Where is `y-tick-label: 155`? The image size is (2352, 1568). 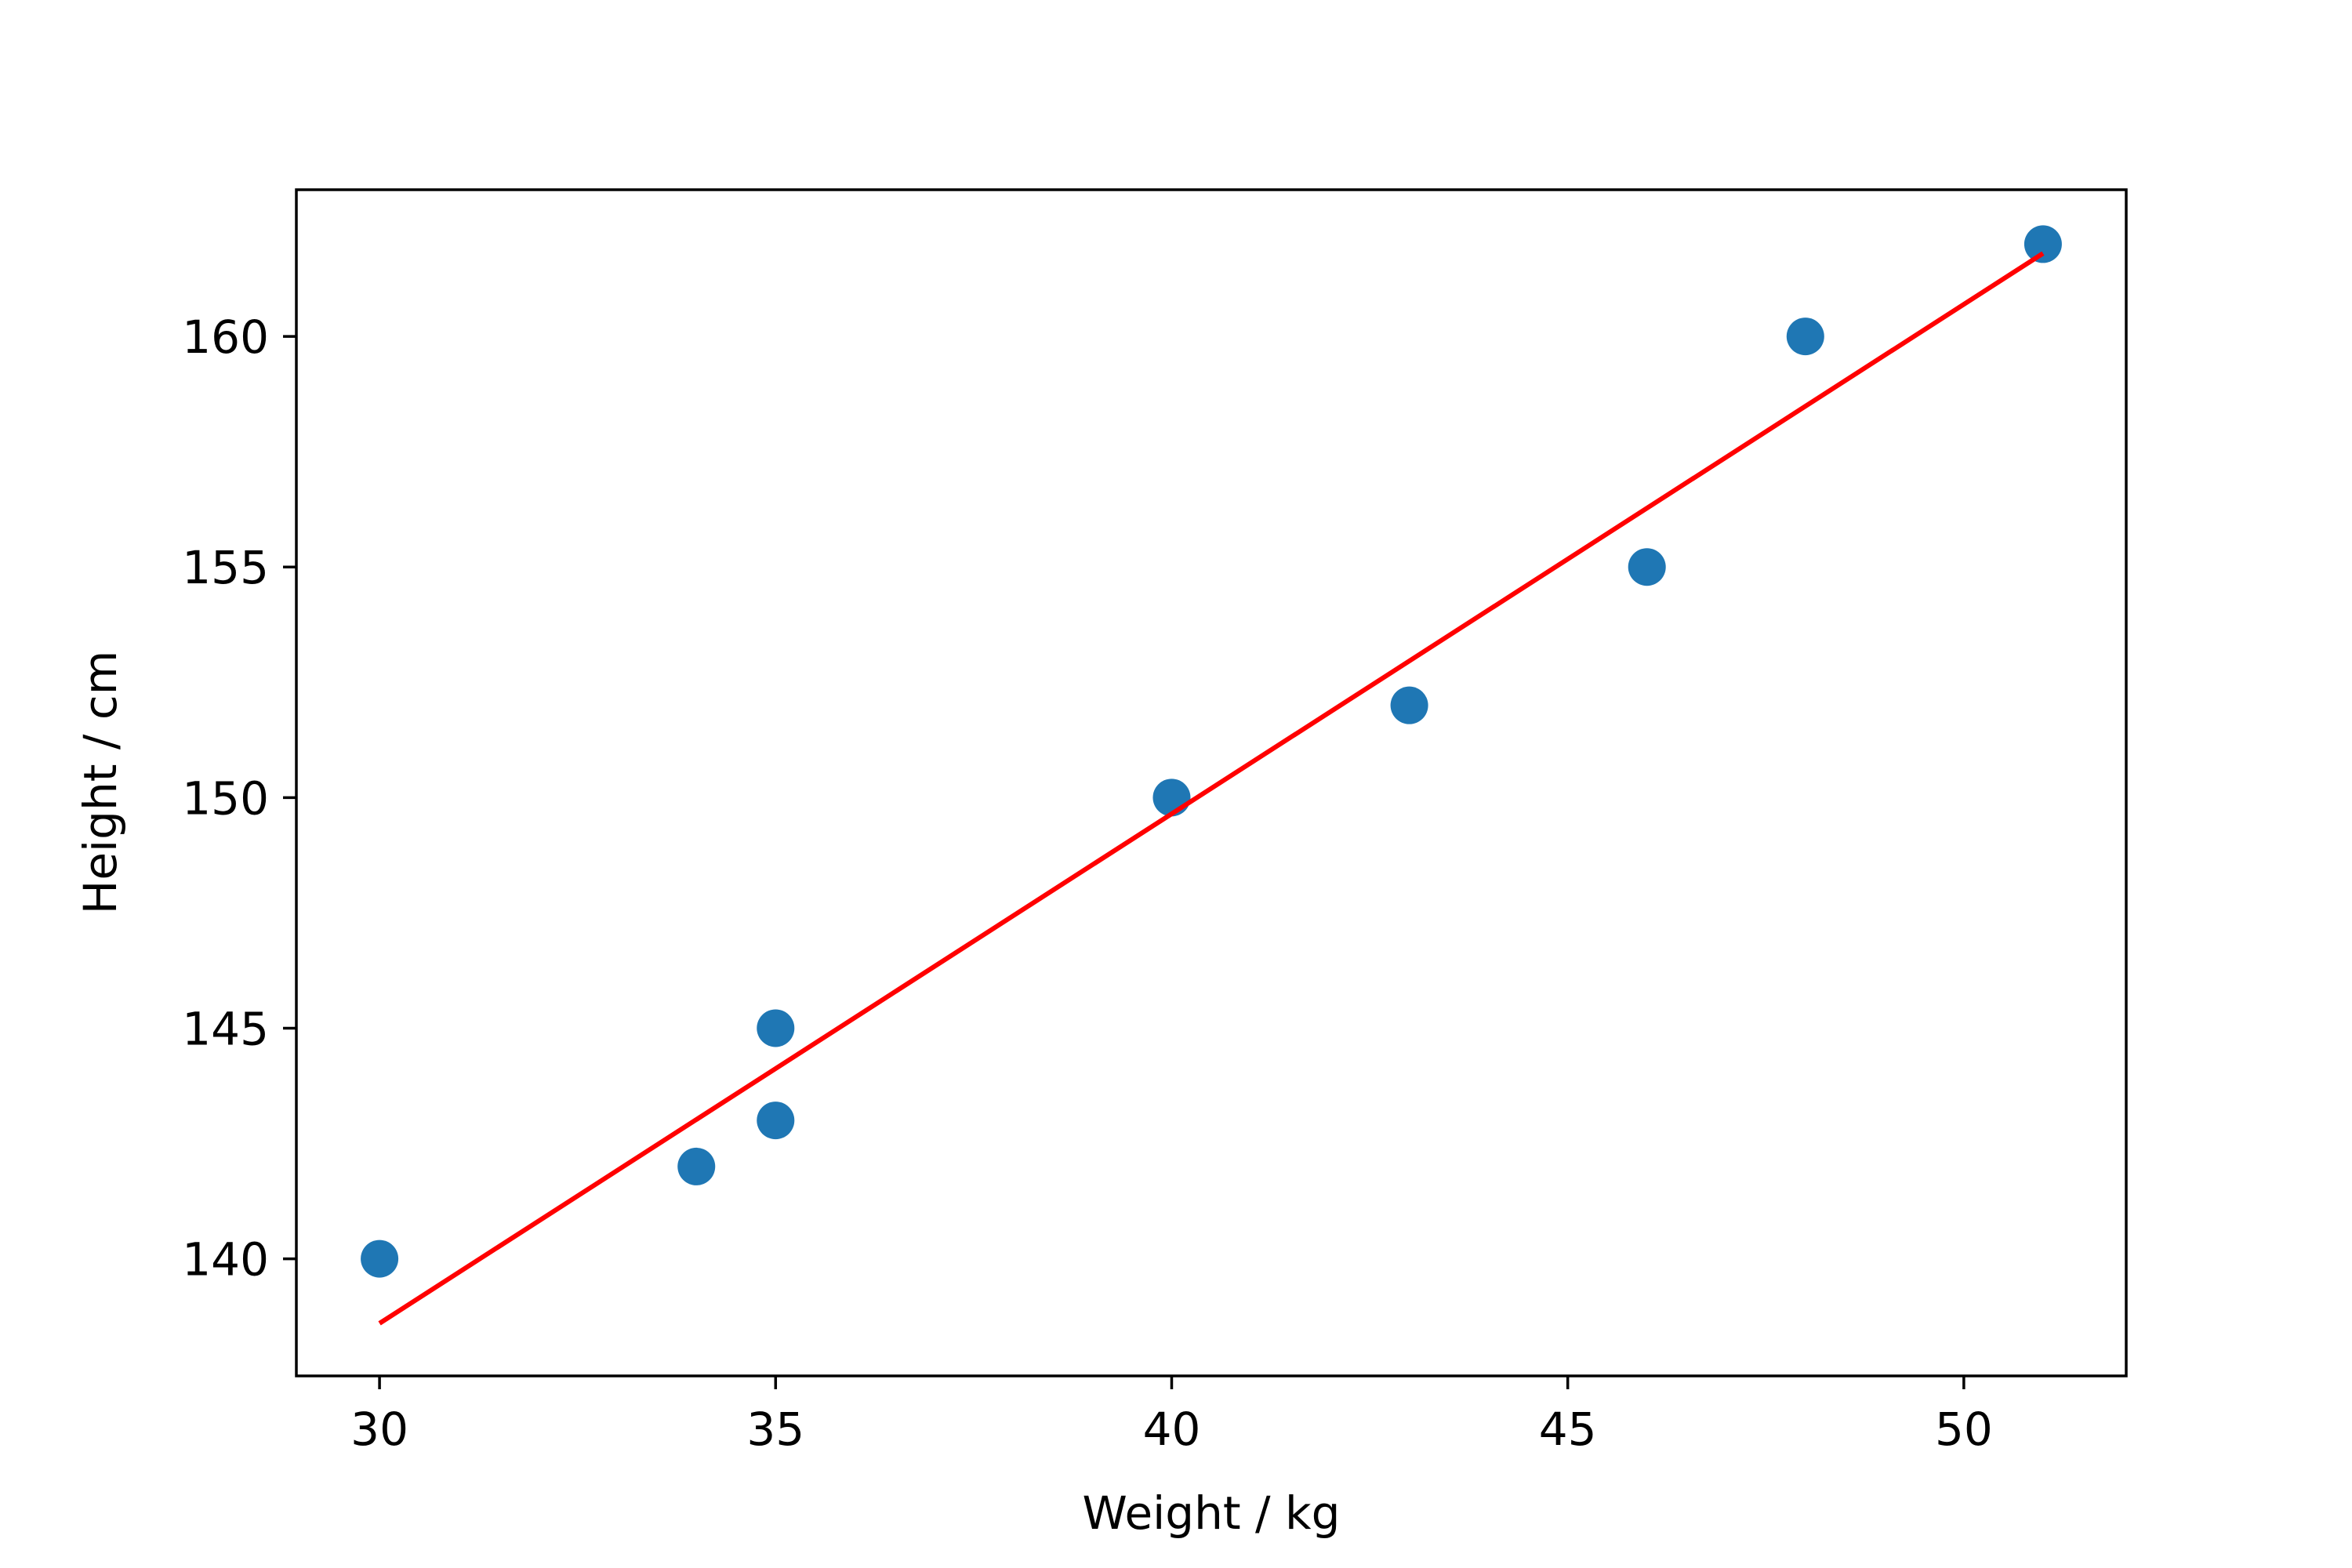 y-tick-label: 155 is located at coordinates (225, 567).